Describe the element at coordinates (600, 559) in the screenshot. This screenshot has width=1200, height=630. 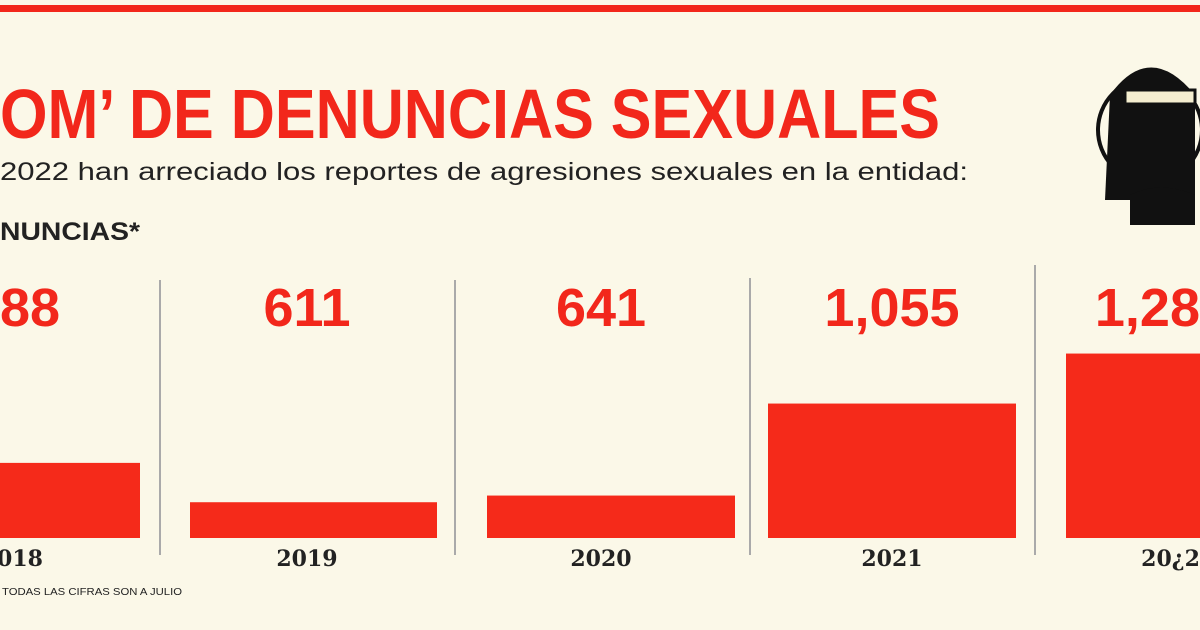
I see `x-tick-label: 2020` at that location.